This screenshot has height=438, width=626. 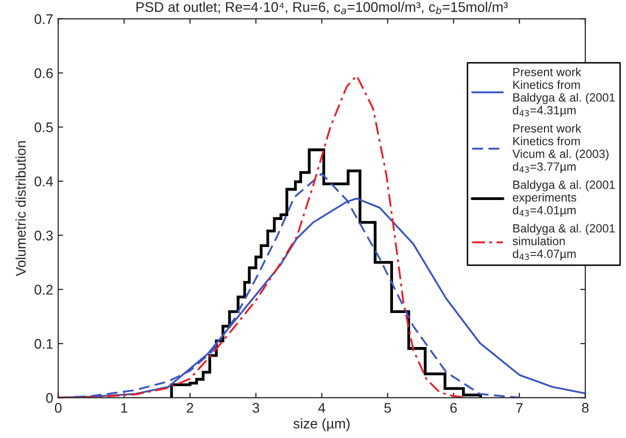 What do you see at coordinates (321, 425) in the screenshot?
I see `x-axis-title: size (µm)` at bounding box center [321, 425].